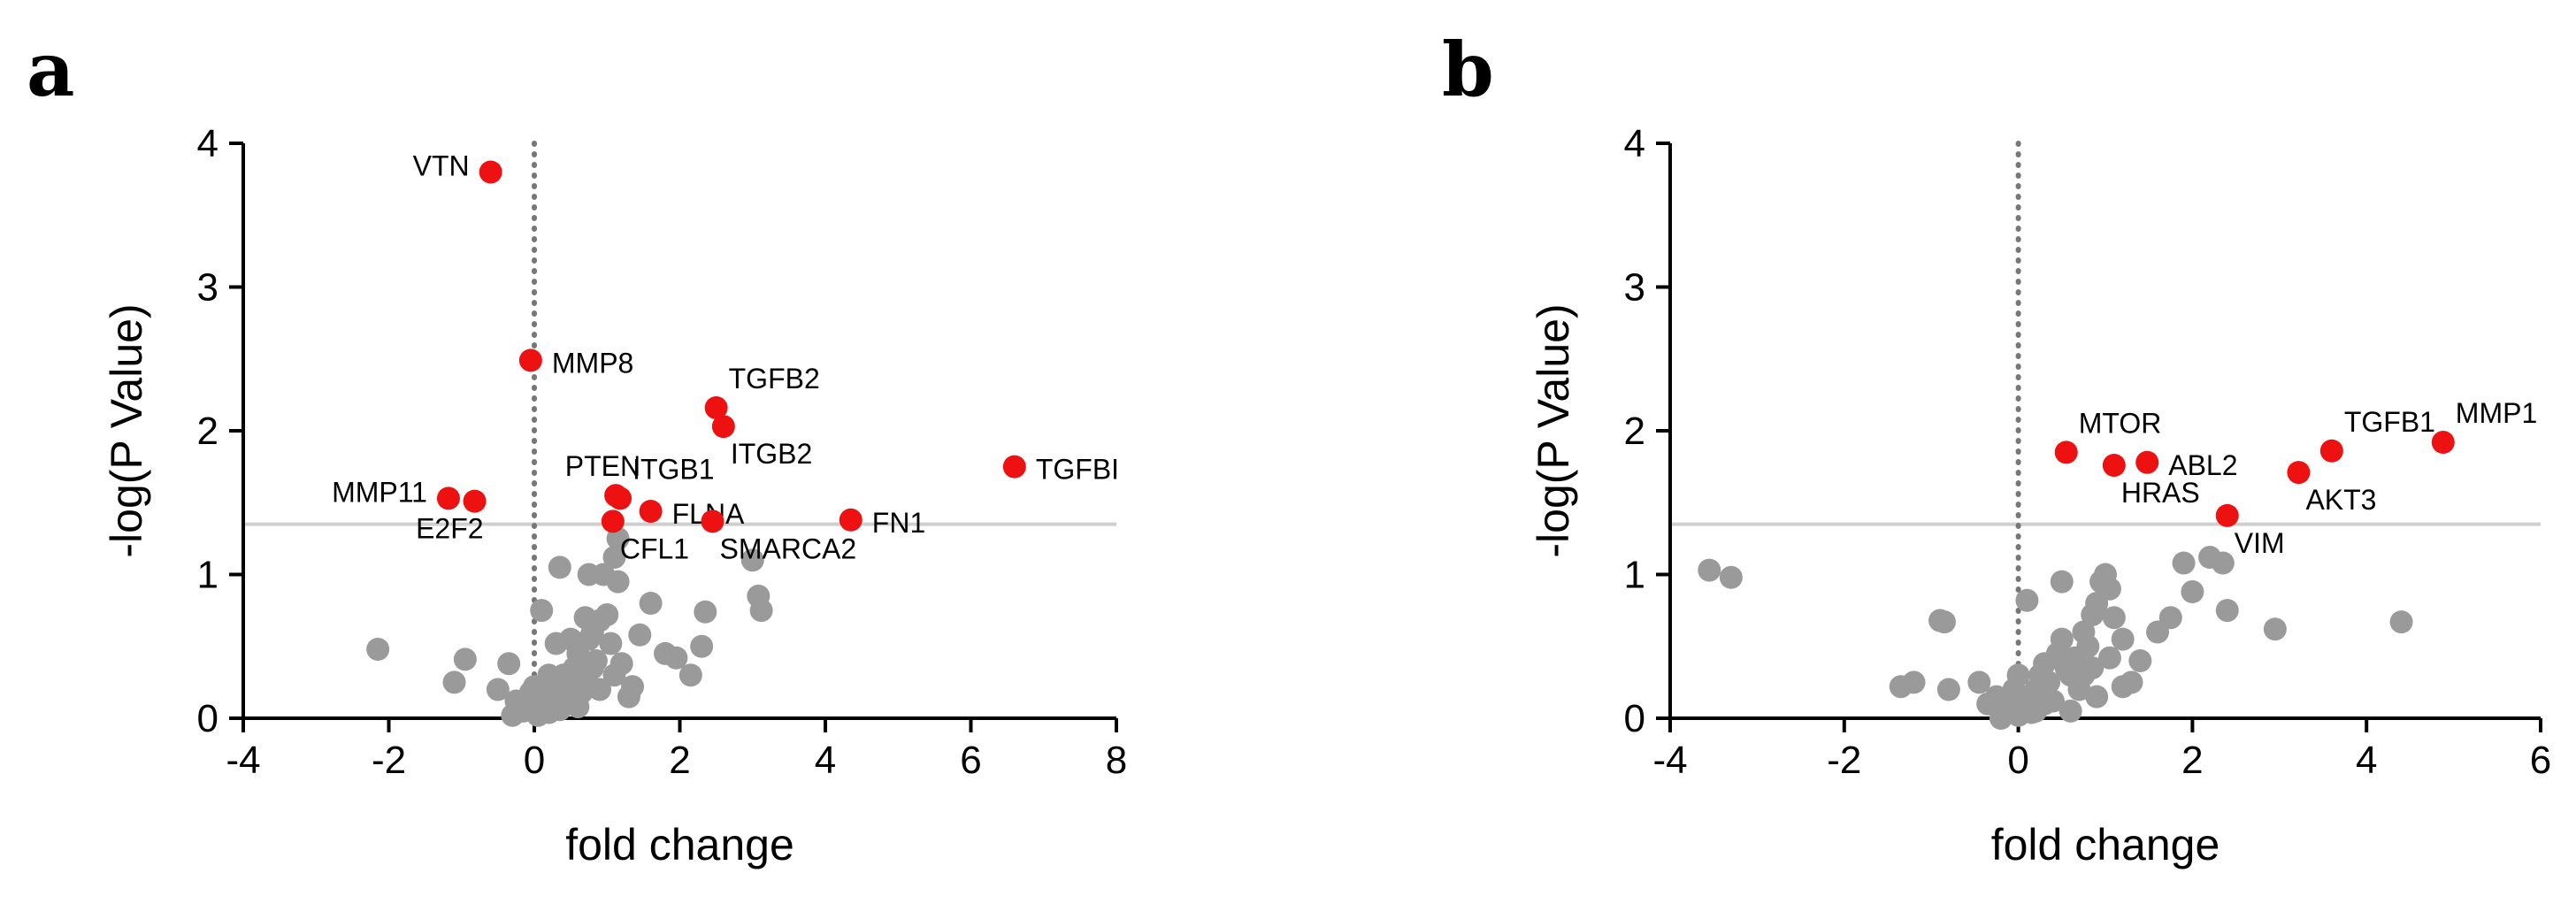 This screenshot has height=904, width=2576. Describe the element at coordinates (2331, 451) in the screenshot. I see `significant-point-tgfb1` at that location.